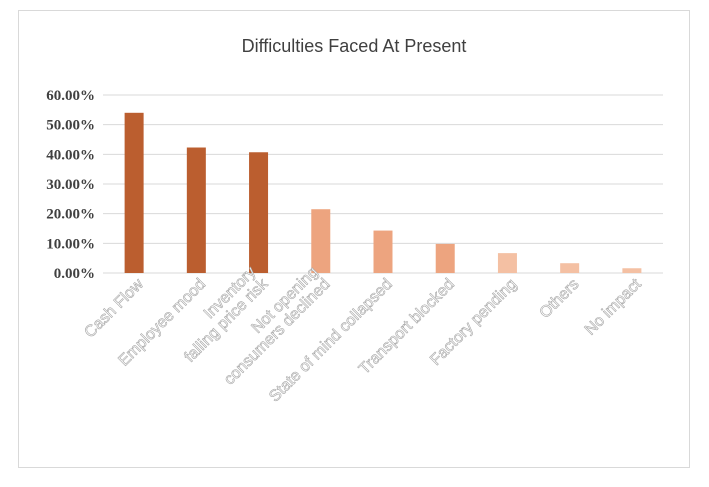  I want to click on y-tick-label: 60.00%, so click(70, 96).